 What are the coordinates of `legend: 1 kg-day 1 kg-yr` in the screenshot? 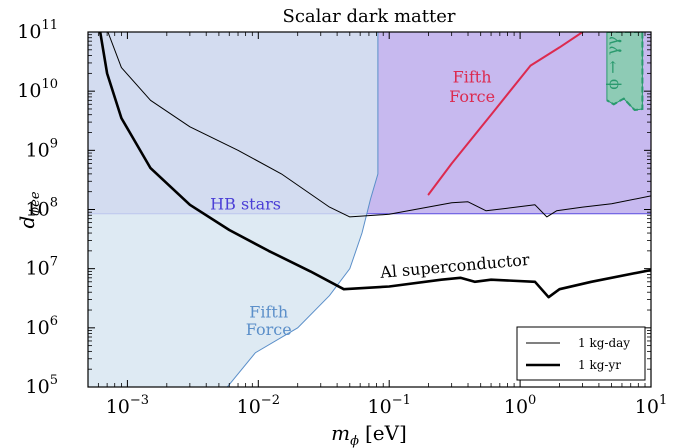 It's located at (581, 353).